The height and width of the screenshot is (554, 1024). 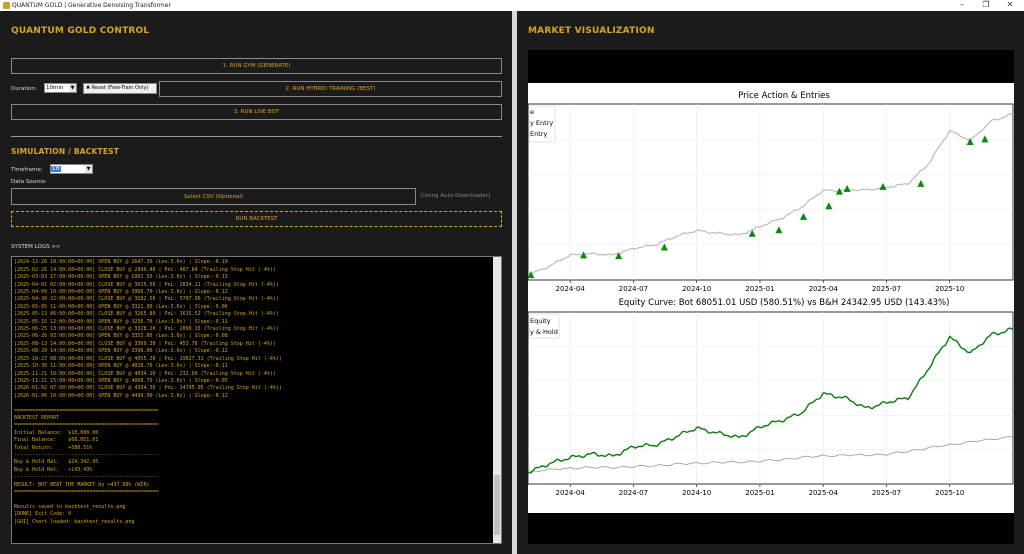 I want to click on auto-downloader-label: [Using Auto-Downloader], so click(x=456, y=196).